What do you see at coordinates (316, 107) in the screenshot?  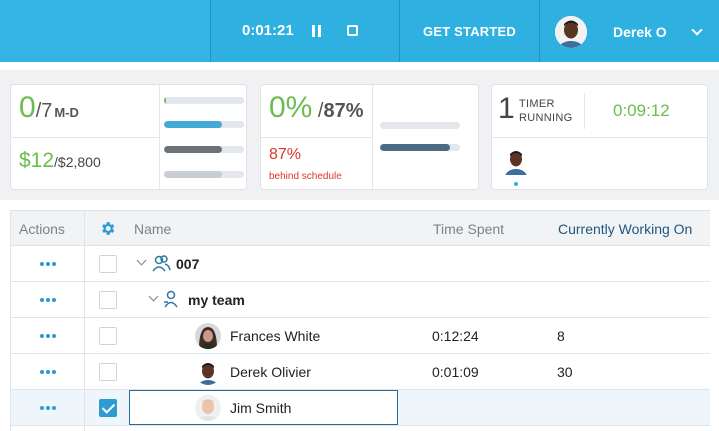 I see `schedule-progress: 0% /87%` at bounding box center [316, 107].